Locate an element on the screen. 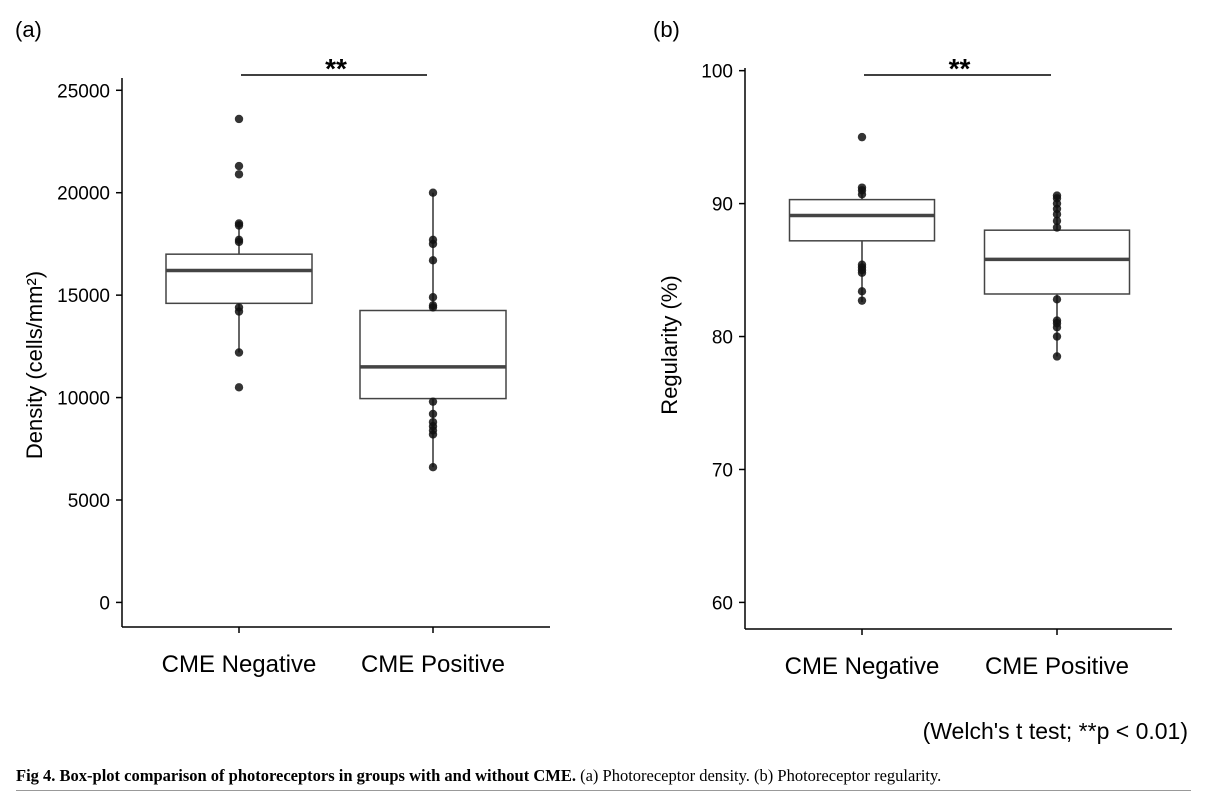  y-tick-label: 80 is located at coordinates (722, 338).